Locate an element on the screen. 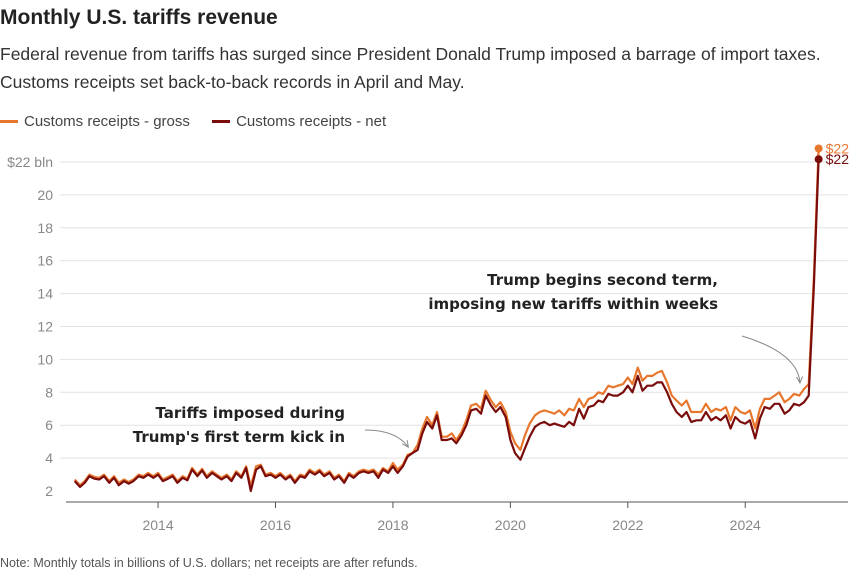 This screenshot has height=577, width=850. x-axis: 2014 2016 2018 2020 2022 2024 is located at coordinates (457, 517).